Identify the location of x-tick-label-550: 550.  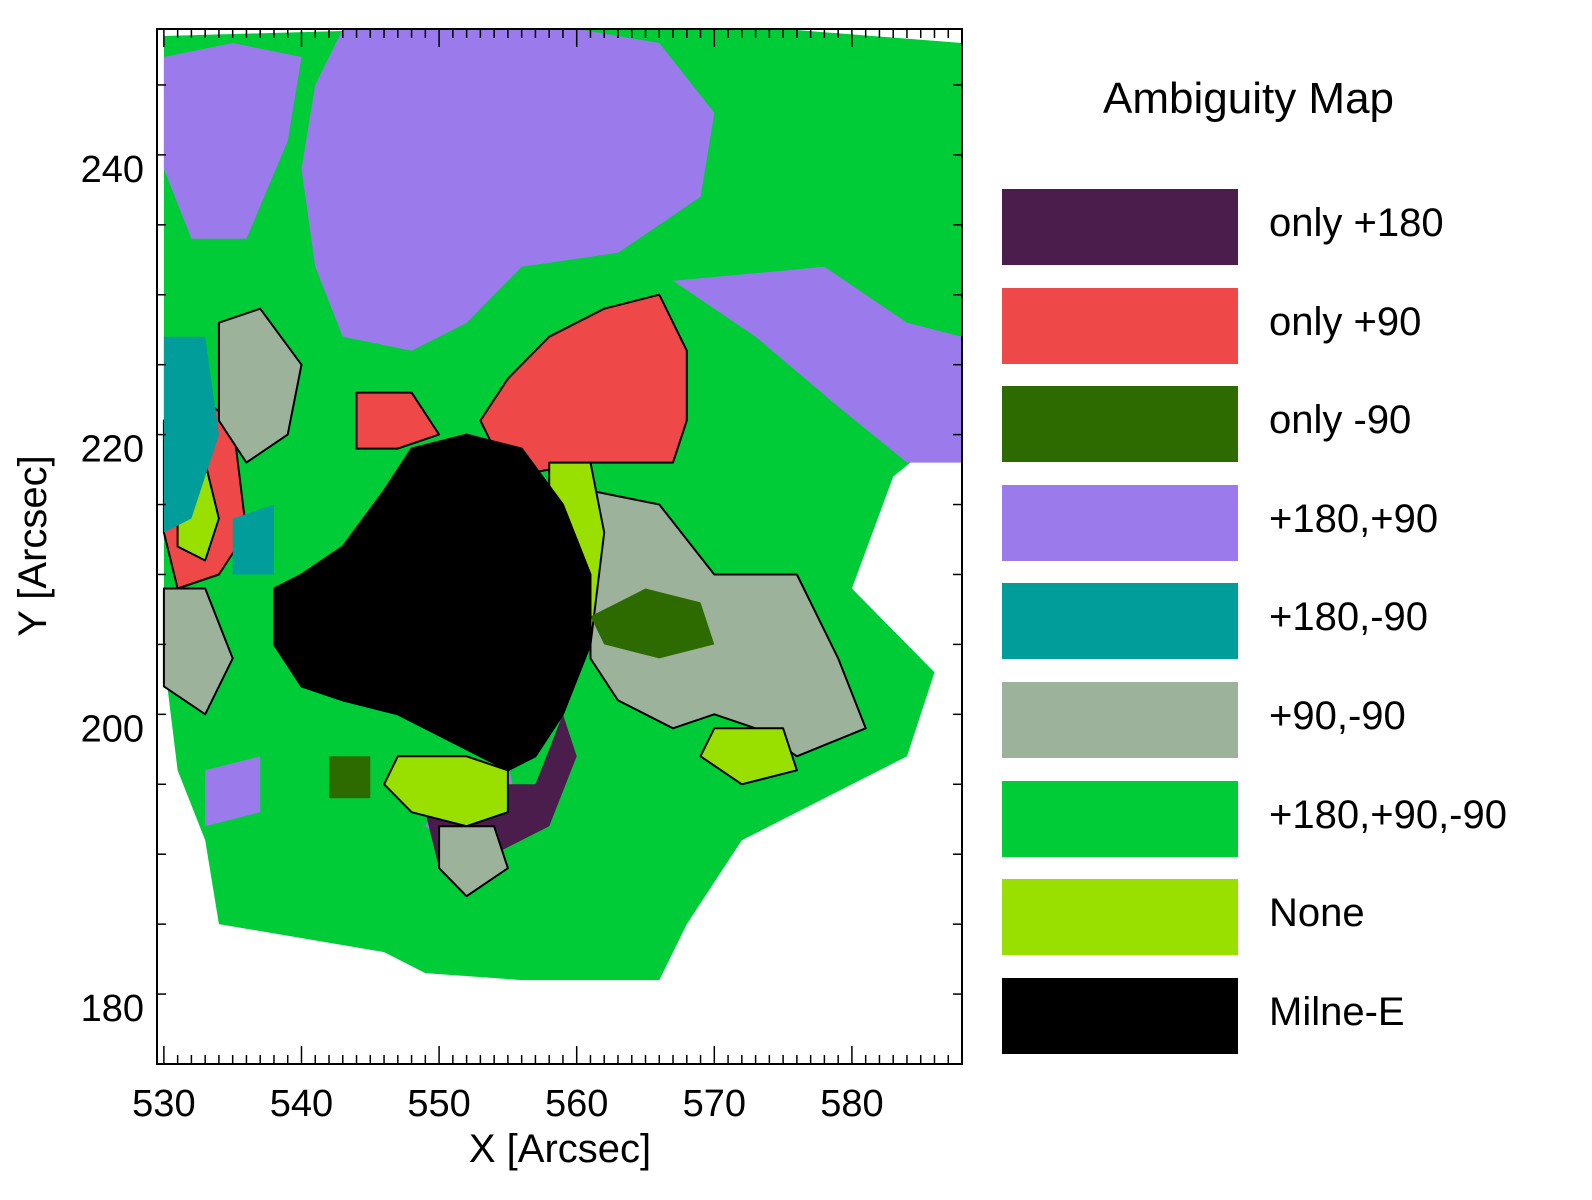
(438, 1104).